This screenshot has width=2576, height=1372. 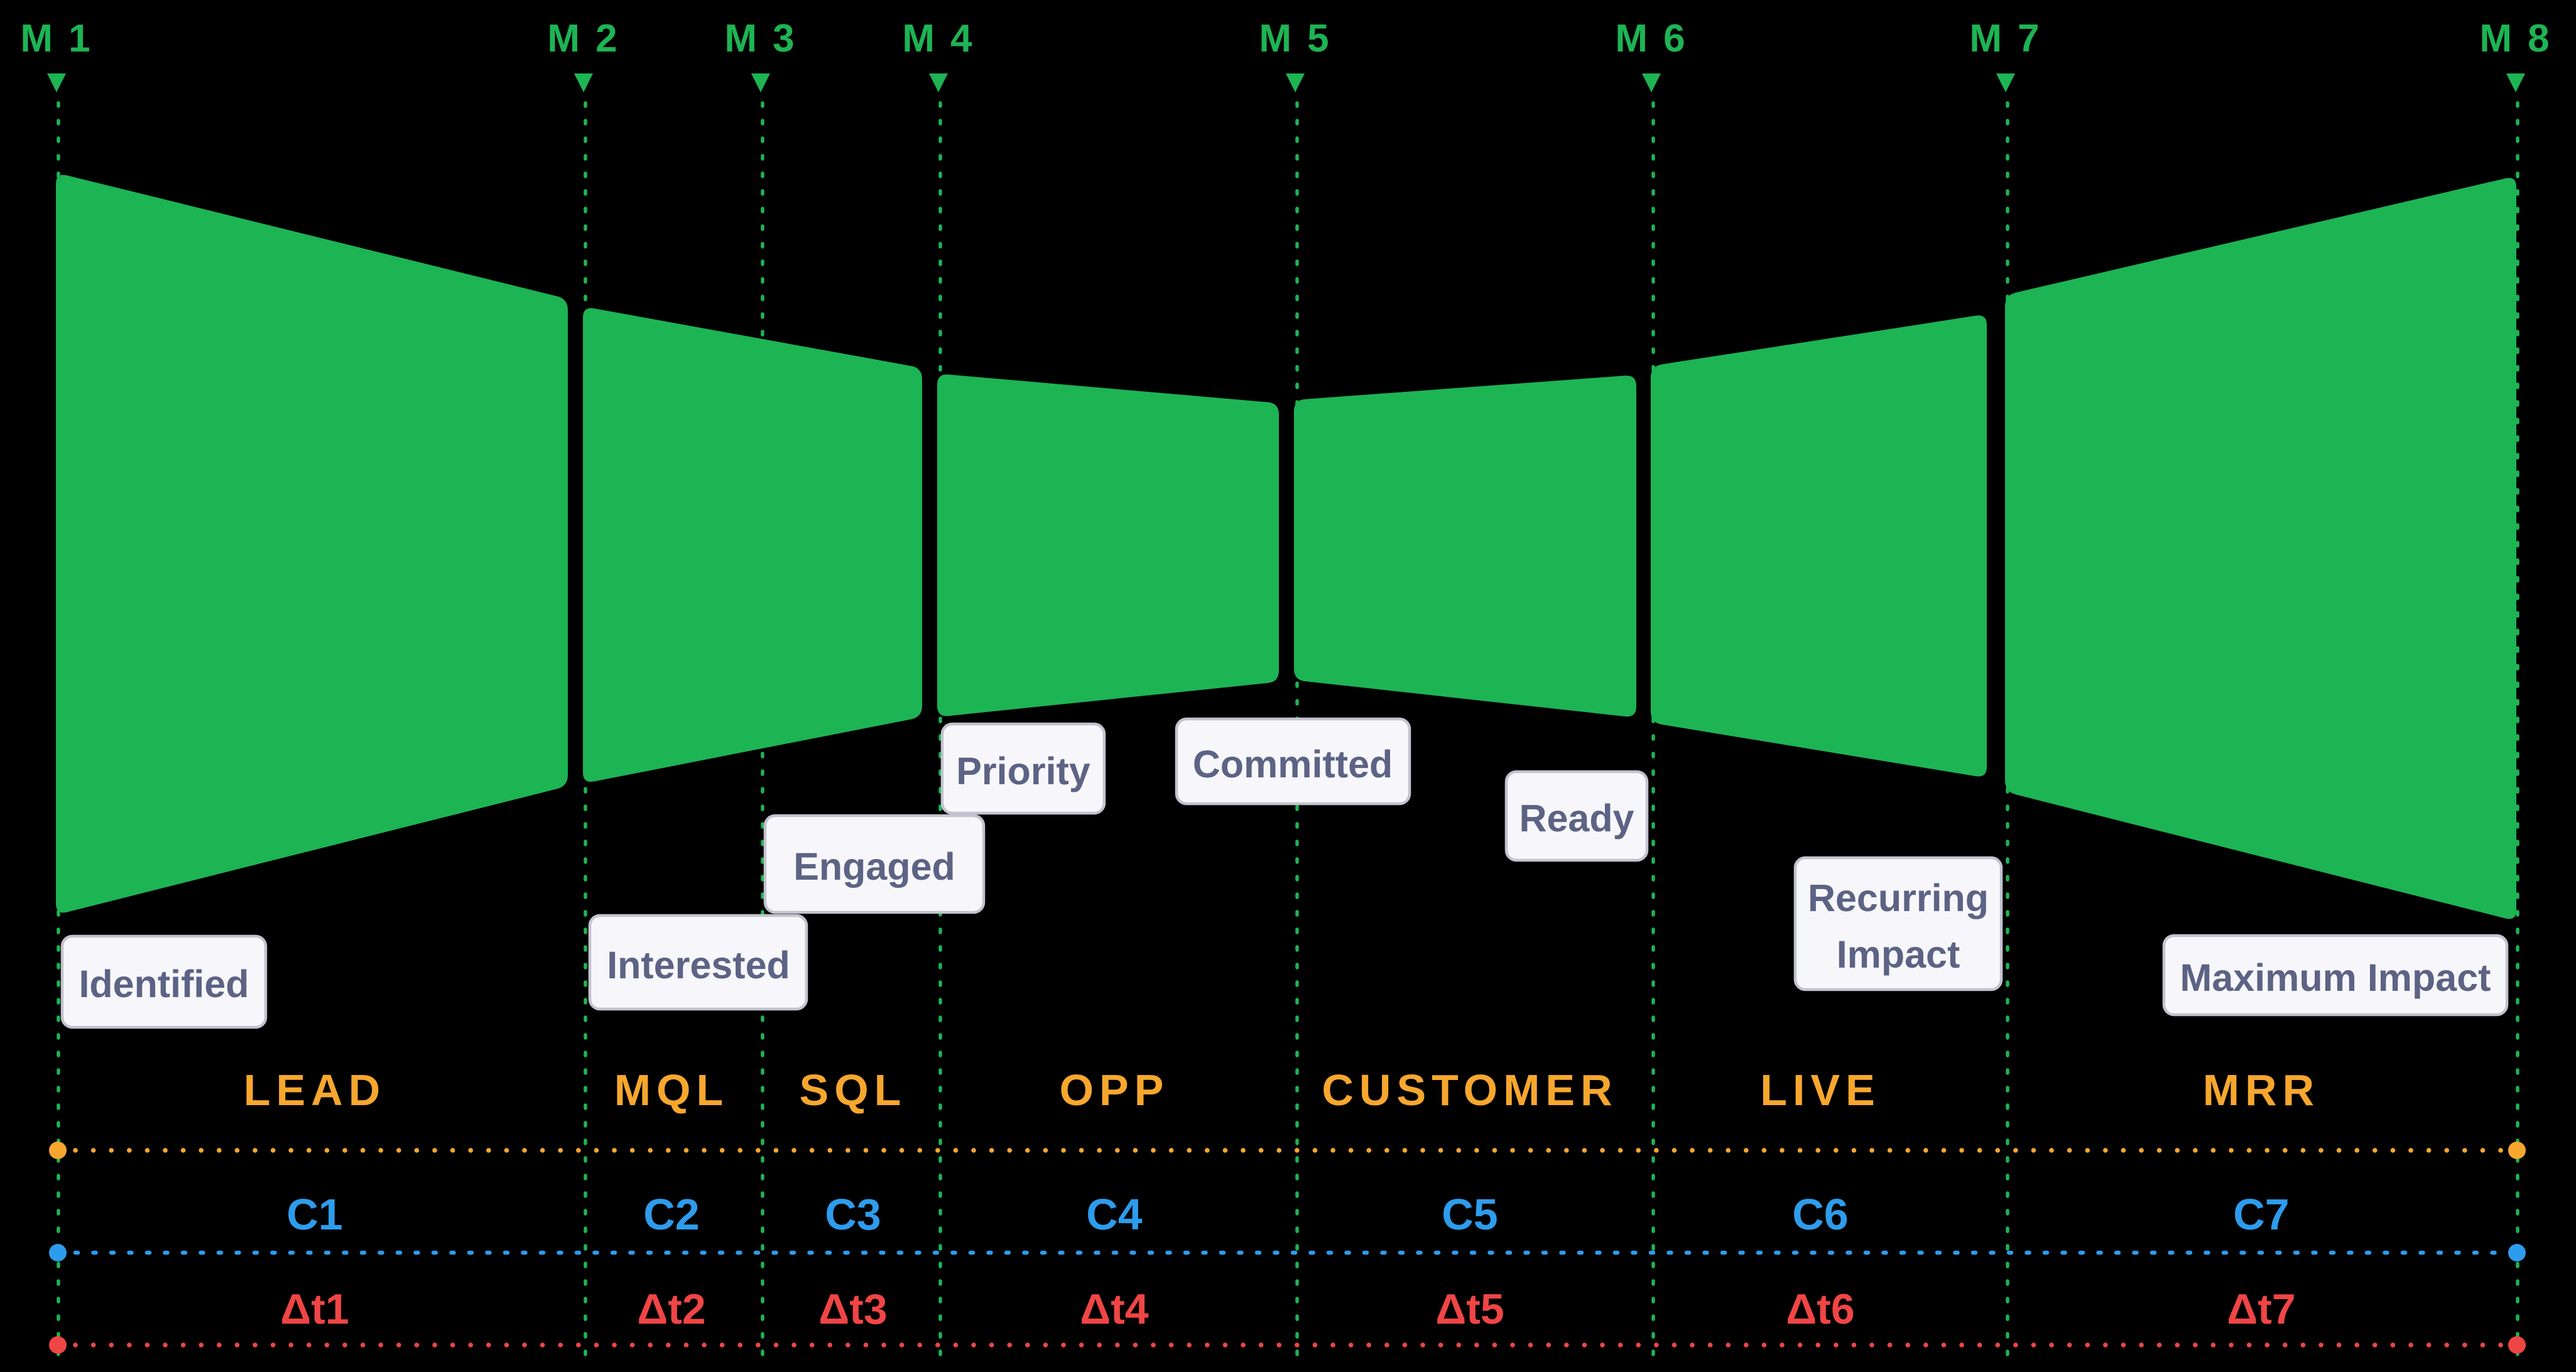 I want to click on svg-text: C1, so click(x=314, y=1214).